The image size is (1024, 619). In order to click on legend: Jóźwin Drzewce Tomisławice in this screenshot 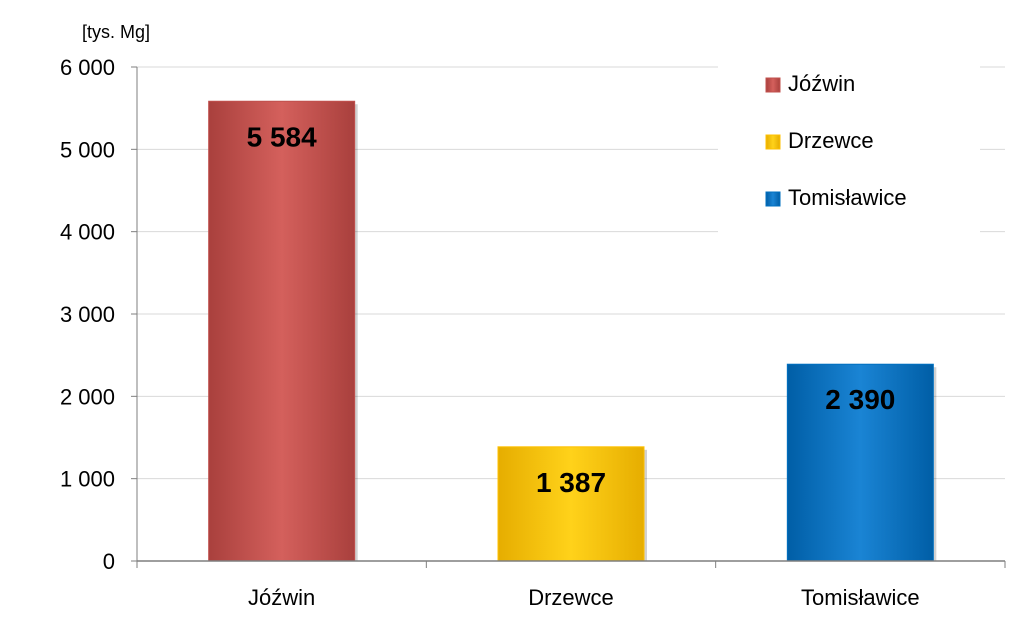, I will do `click(849, 148)`.